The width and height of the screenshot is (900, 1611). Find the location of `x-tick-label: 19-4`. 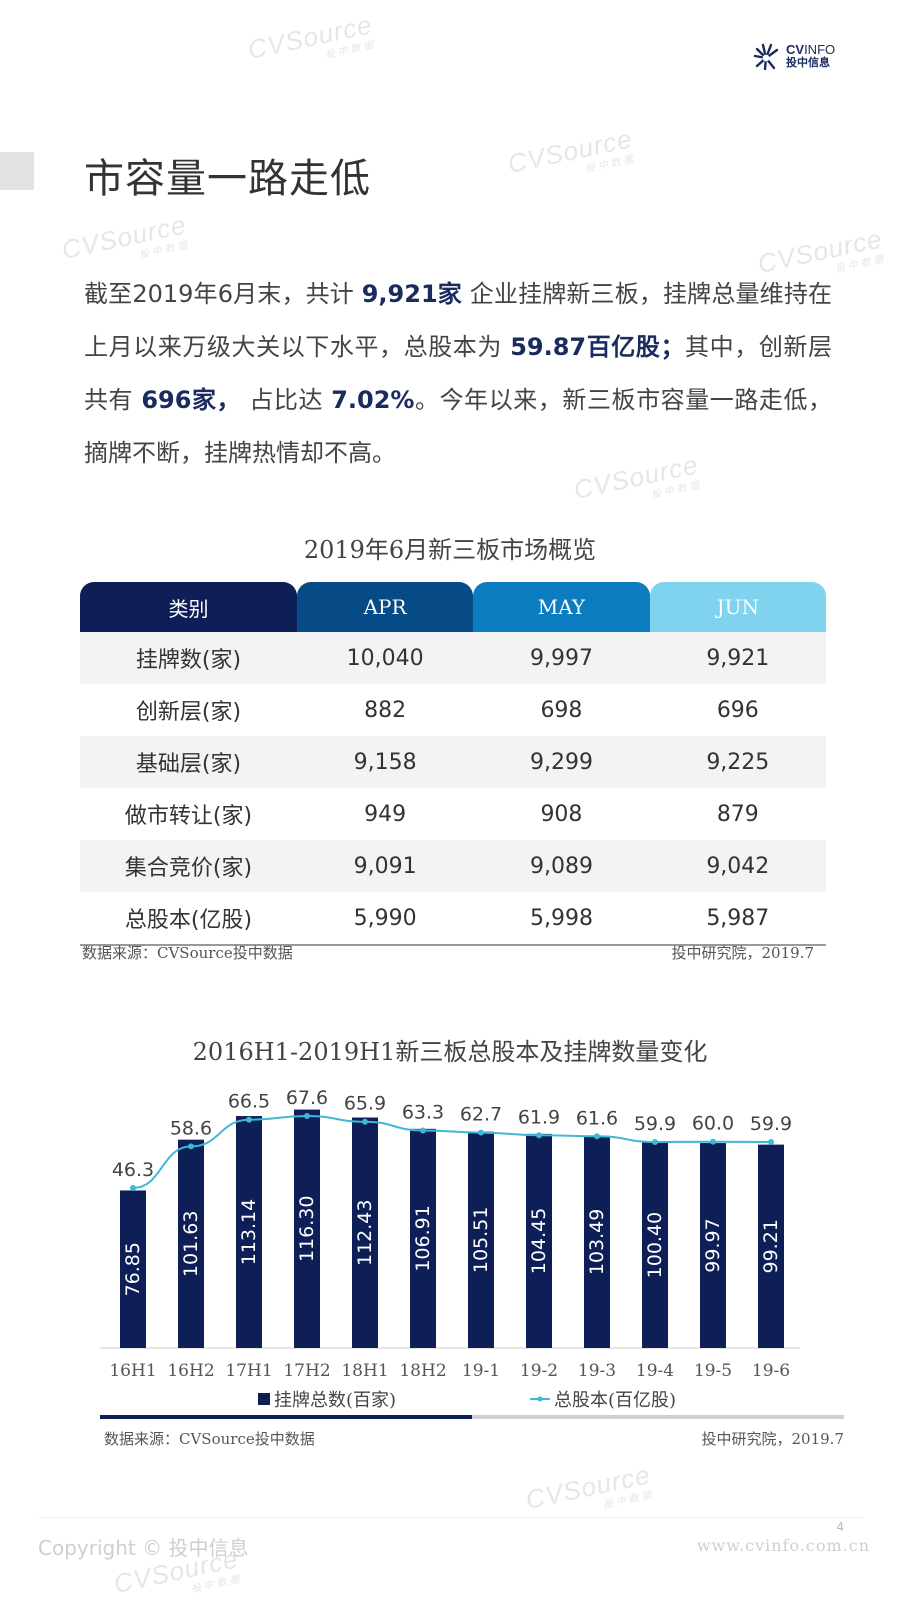

x-tick-label: 19-4 is located at coordinates (655, 1370).